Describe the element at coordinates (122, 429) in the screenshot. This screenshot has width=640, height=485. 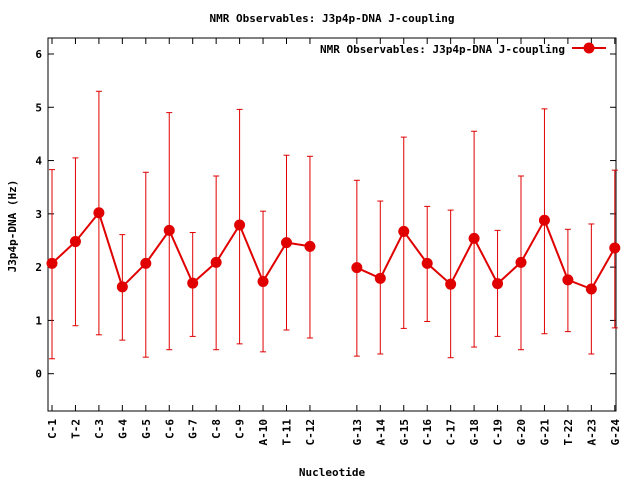
I see `x-tick-label: G-4` at that location.